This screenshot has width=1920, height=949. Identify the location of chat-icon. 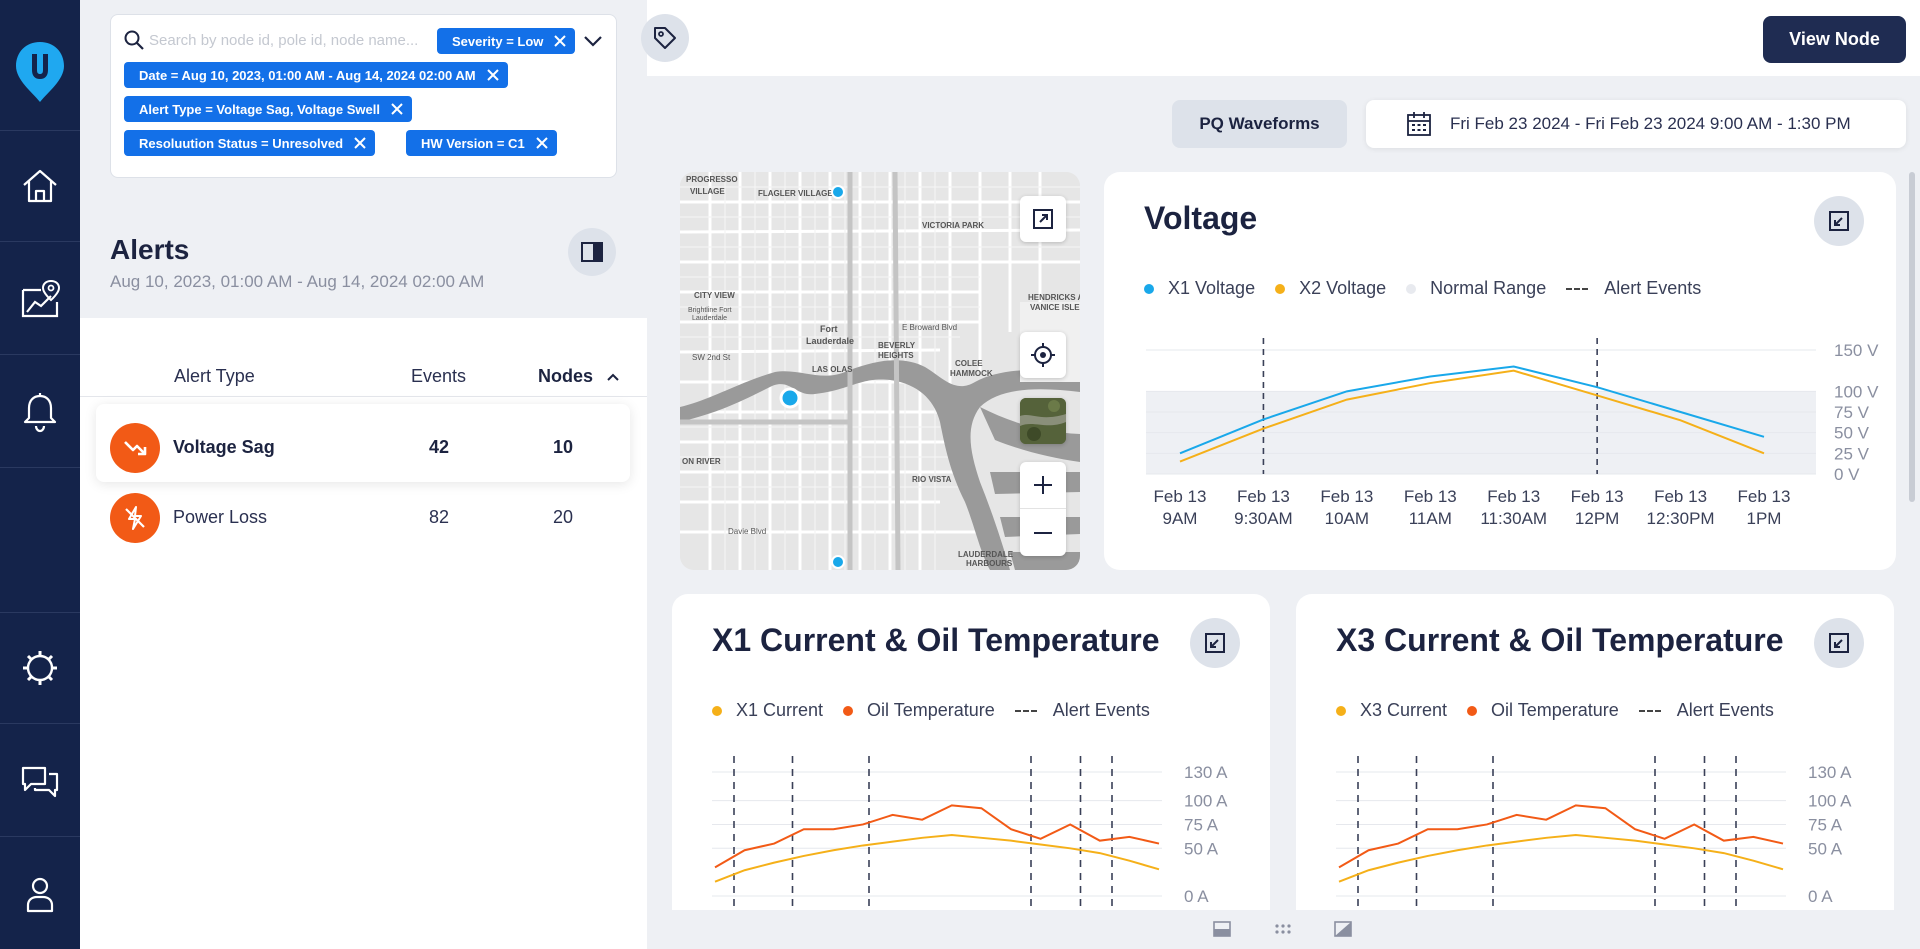
(40, 781).